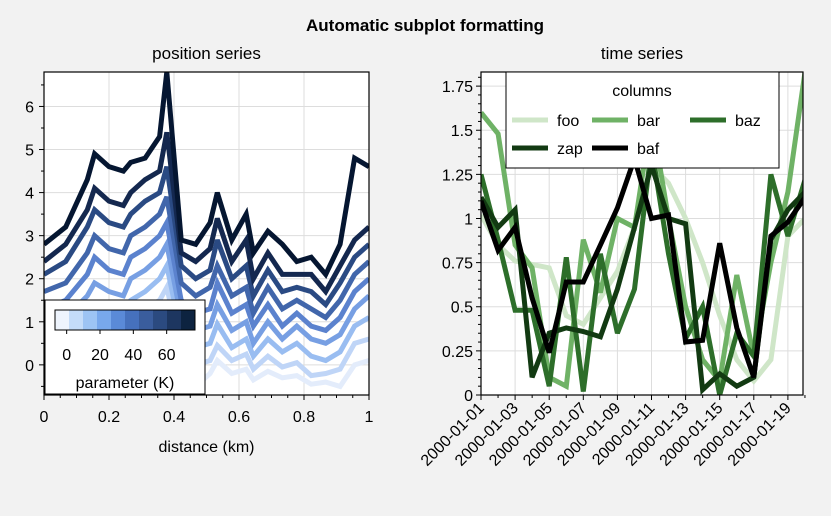 Image resolution: width=831 pixels, height=516 pixels. I want to click on x-tick-label: 0.4, so click(174, 417).